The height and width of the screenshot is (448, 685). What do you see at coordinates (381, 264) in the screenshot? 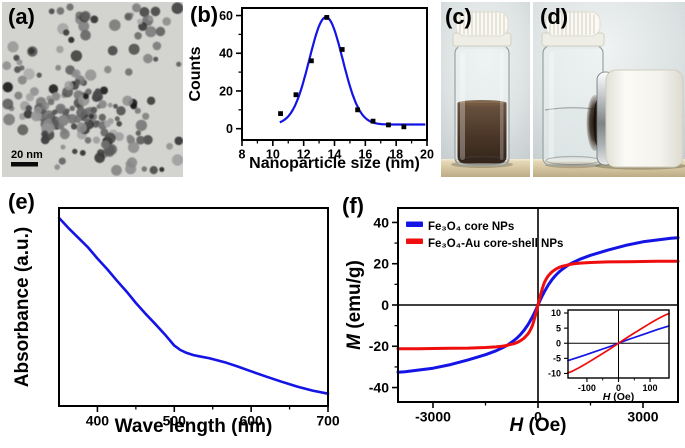
I see `y-tick-label: 20` at bounding box center [381, 264].